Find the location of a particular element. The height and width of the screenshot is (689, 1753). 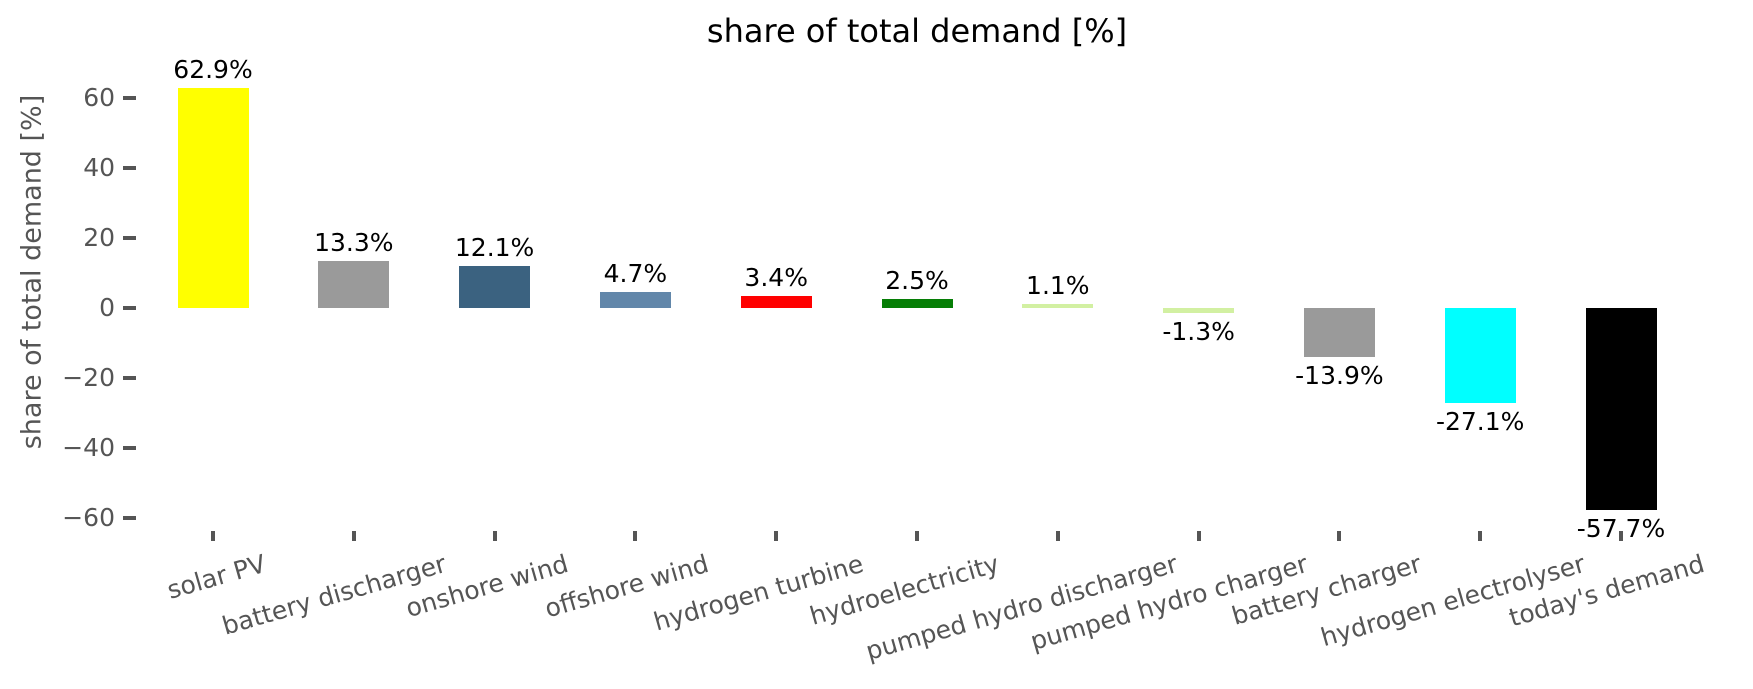

bar-pumped-hydro-discharger is located at coordinates (1058, 306).